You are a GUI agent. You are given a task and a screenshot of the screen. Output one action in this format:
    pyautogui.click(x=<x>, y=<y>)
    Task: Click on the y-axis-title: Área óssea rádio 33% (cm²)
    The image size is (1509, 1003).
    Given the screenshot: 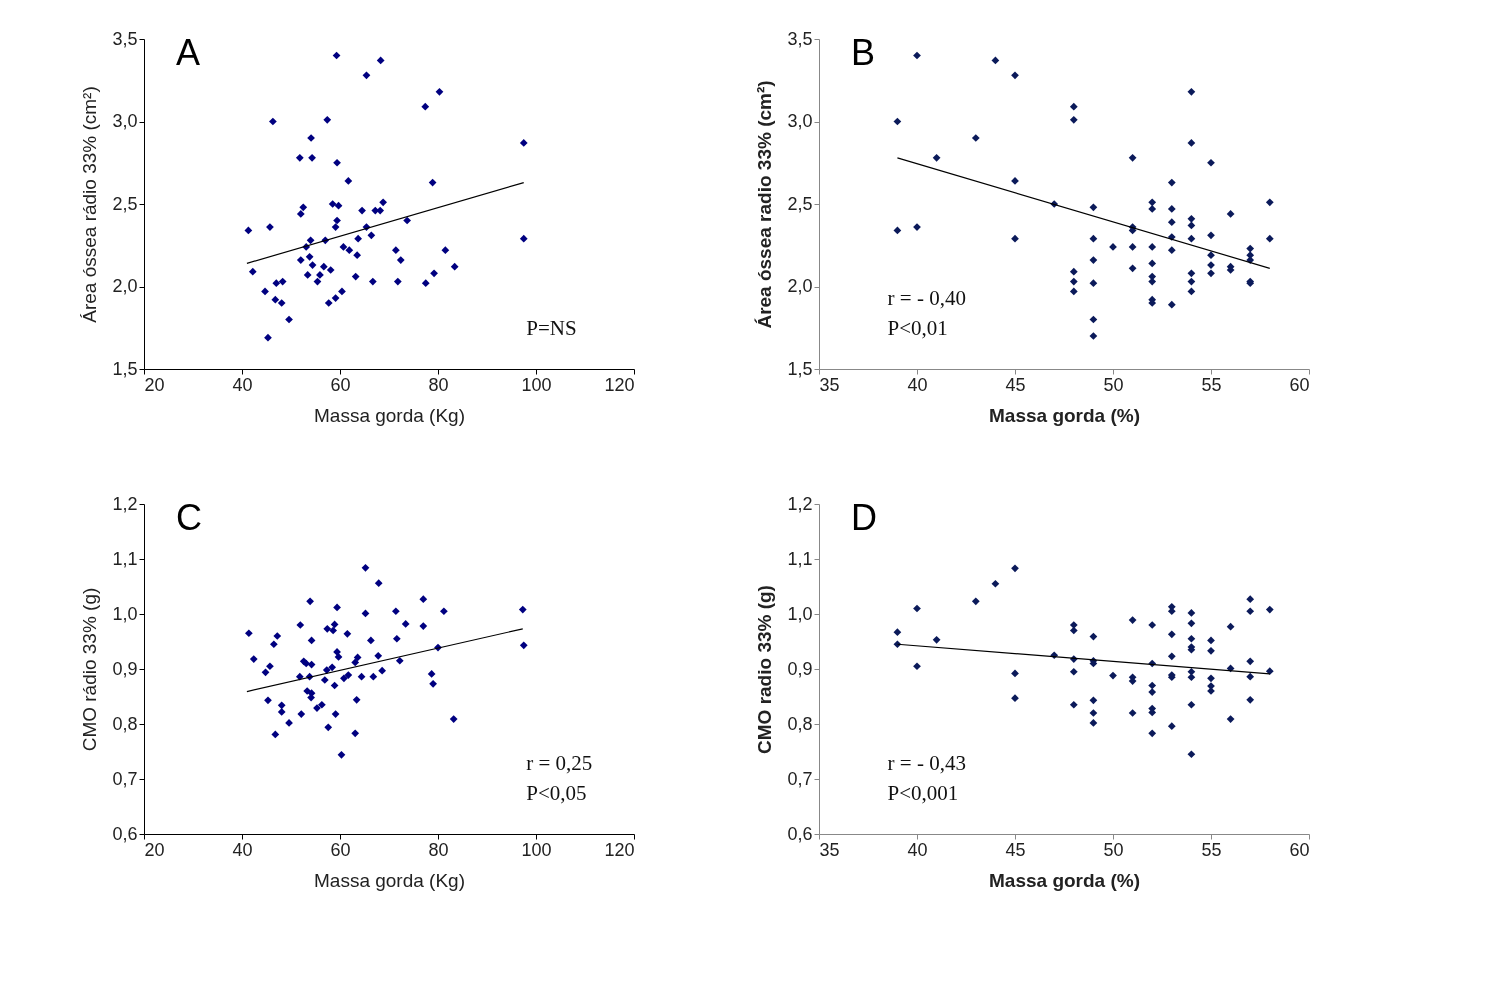 What is the action you would take?
    pyautogui.click(x=90, y=204)
    